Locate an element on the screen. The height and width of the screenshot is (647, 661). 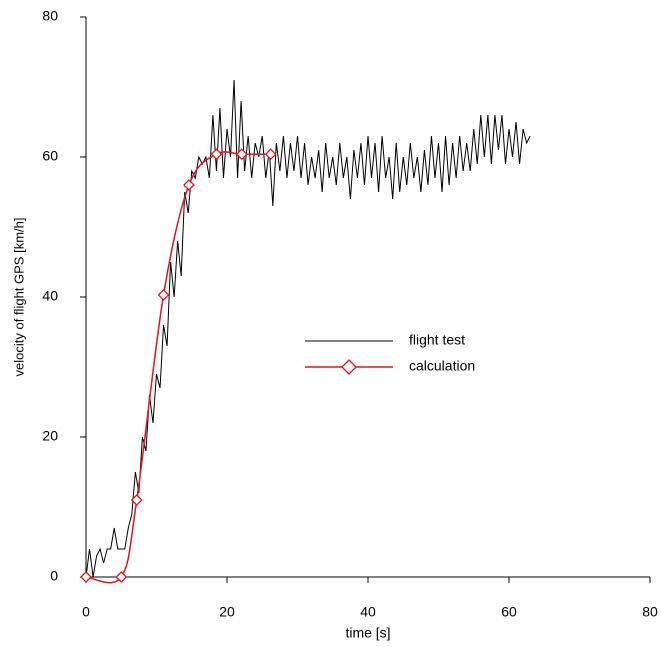
legend-label: calculation is located at coordinates (442, 366).